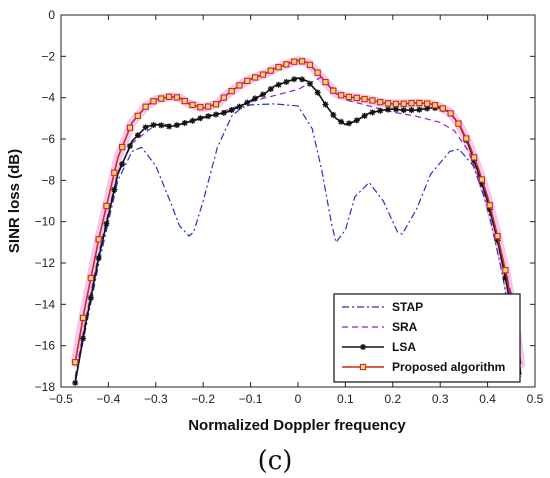  I want to click on y-tick-label: −8, so click(48, 180).